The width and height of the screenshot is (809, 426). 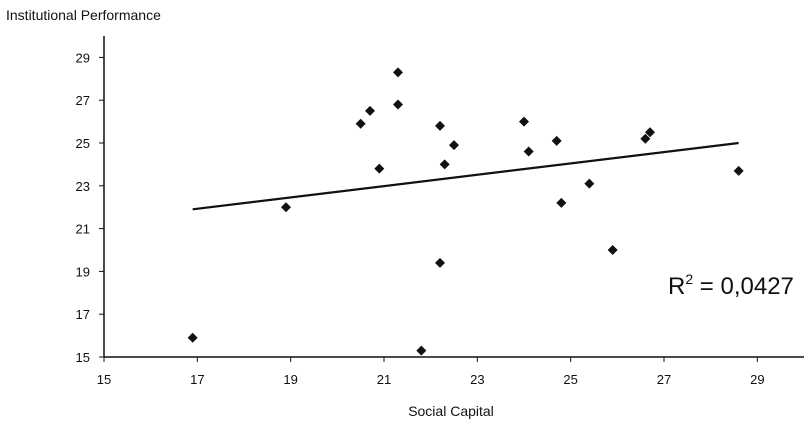 I want to click on x-axis-title: Social Capital, so click(x=451, y=411).